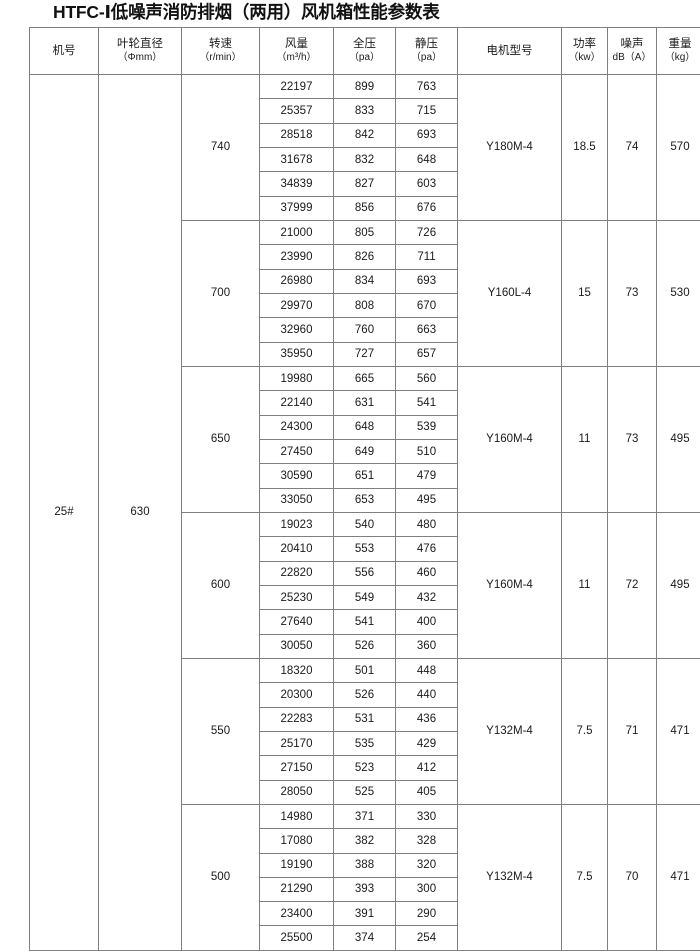 The width and height of the screenshot is (700, 951). Describe the element at coordinates (427, 865) in the screenshot. I see `cell-static-pressure: 320` at that location.